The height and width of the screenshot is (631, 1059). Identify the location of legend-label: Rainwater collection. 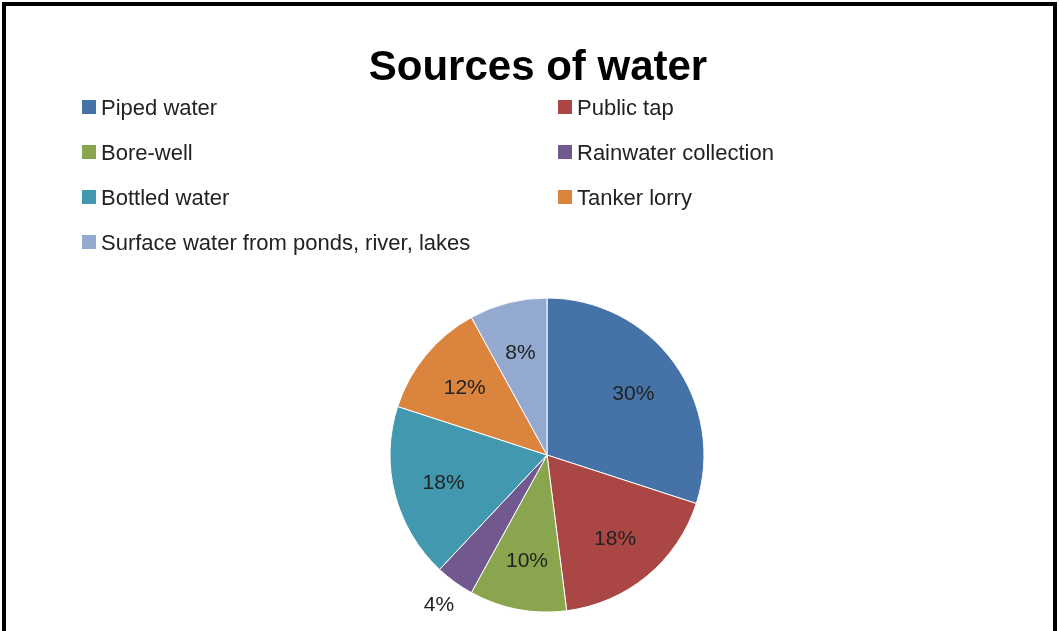
(675, 152).